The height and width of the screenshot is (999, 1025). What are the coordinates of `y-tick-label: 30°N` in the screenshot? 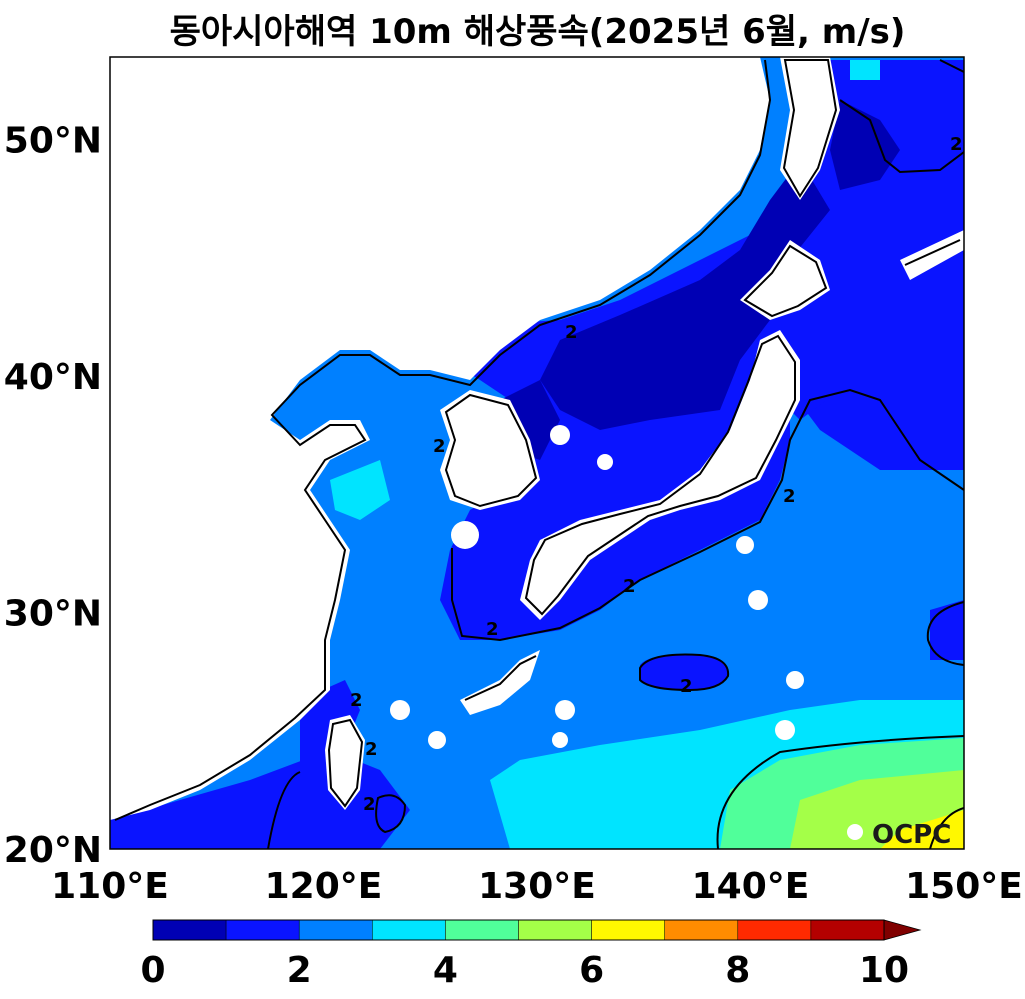 It's located at (53, 614).